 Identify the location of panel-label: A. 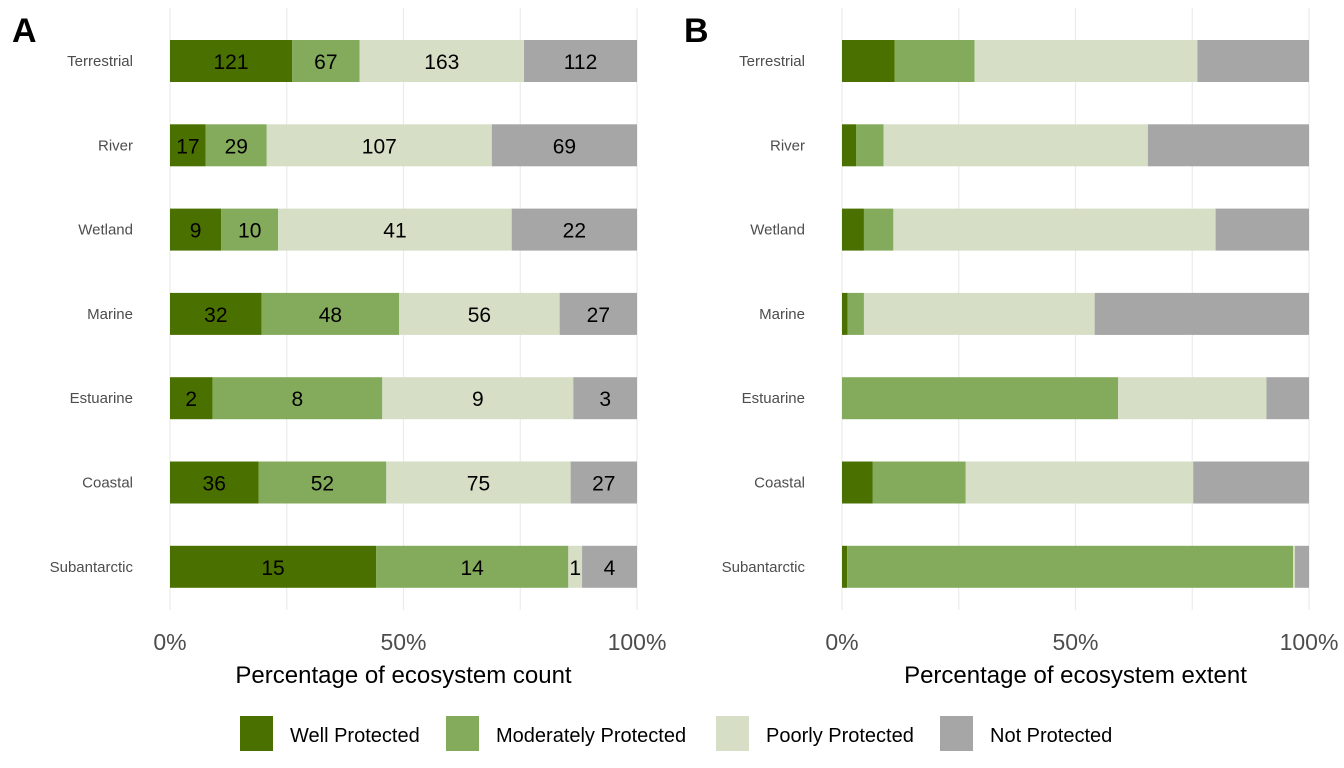
(24, 31).